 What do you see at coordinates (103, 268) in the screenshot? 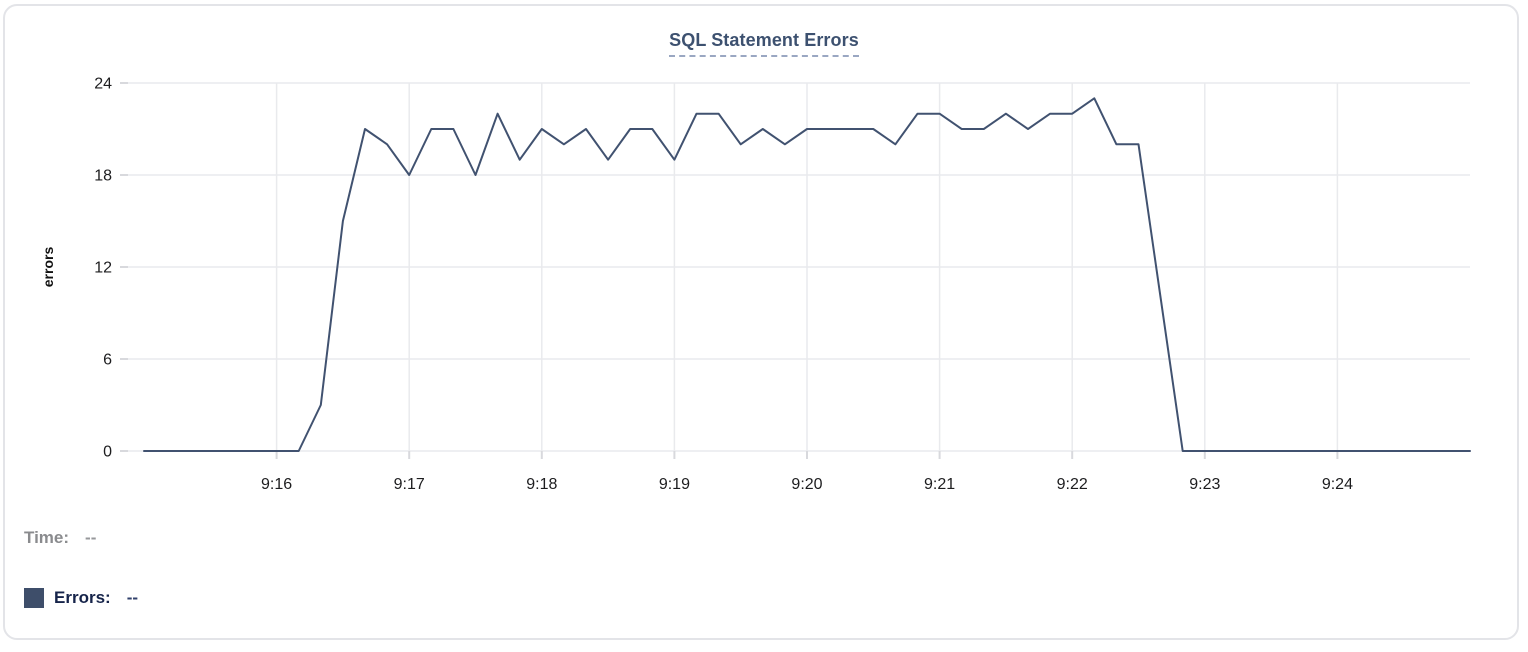
I see `y-tick-label: 12` at bounding box center [103, 268].